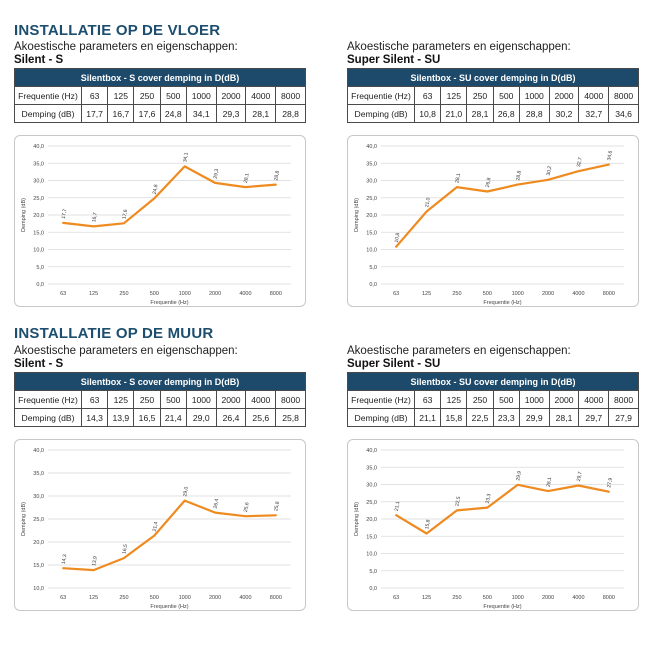 The height and width of the screenshot is (650, 650). What do you see at coordinates (548, 598) in the screenshot?
I see `x-tick-label: 2000` at bounding box center [548, 598].